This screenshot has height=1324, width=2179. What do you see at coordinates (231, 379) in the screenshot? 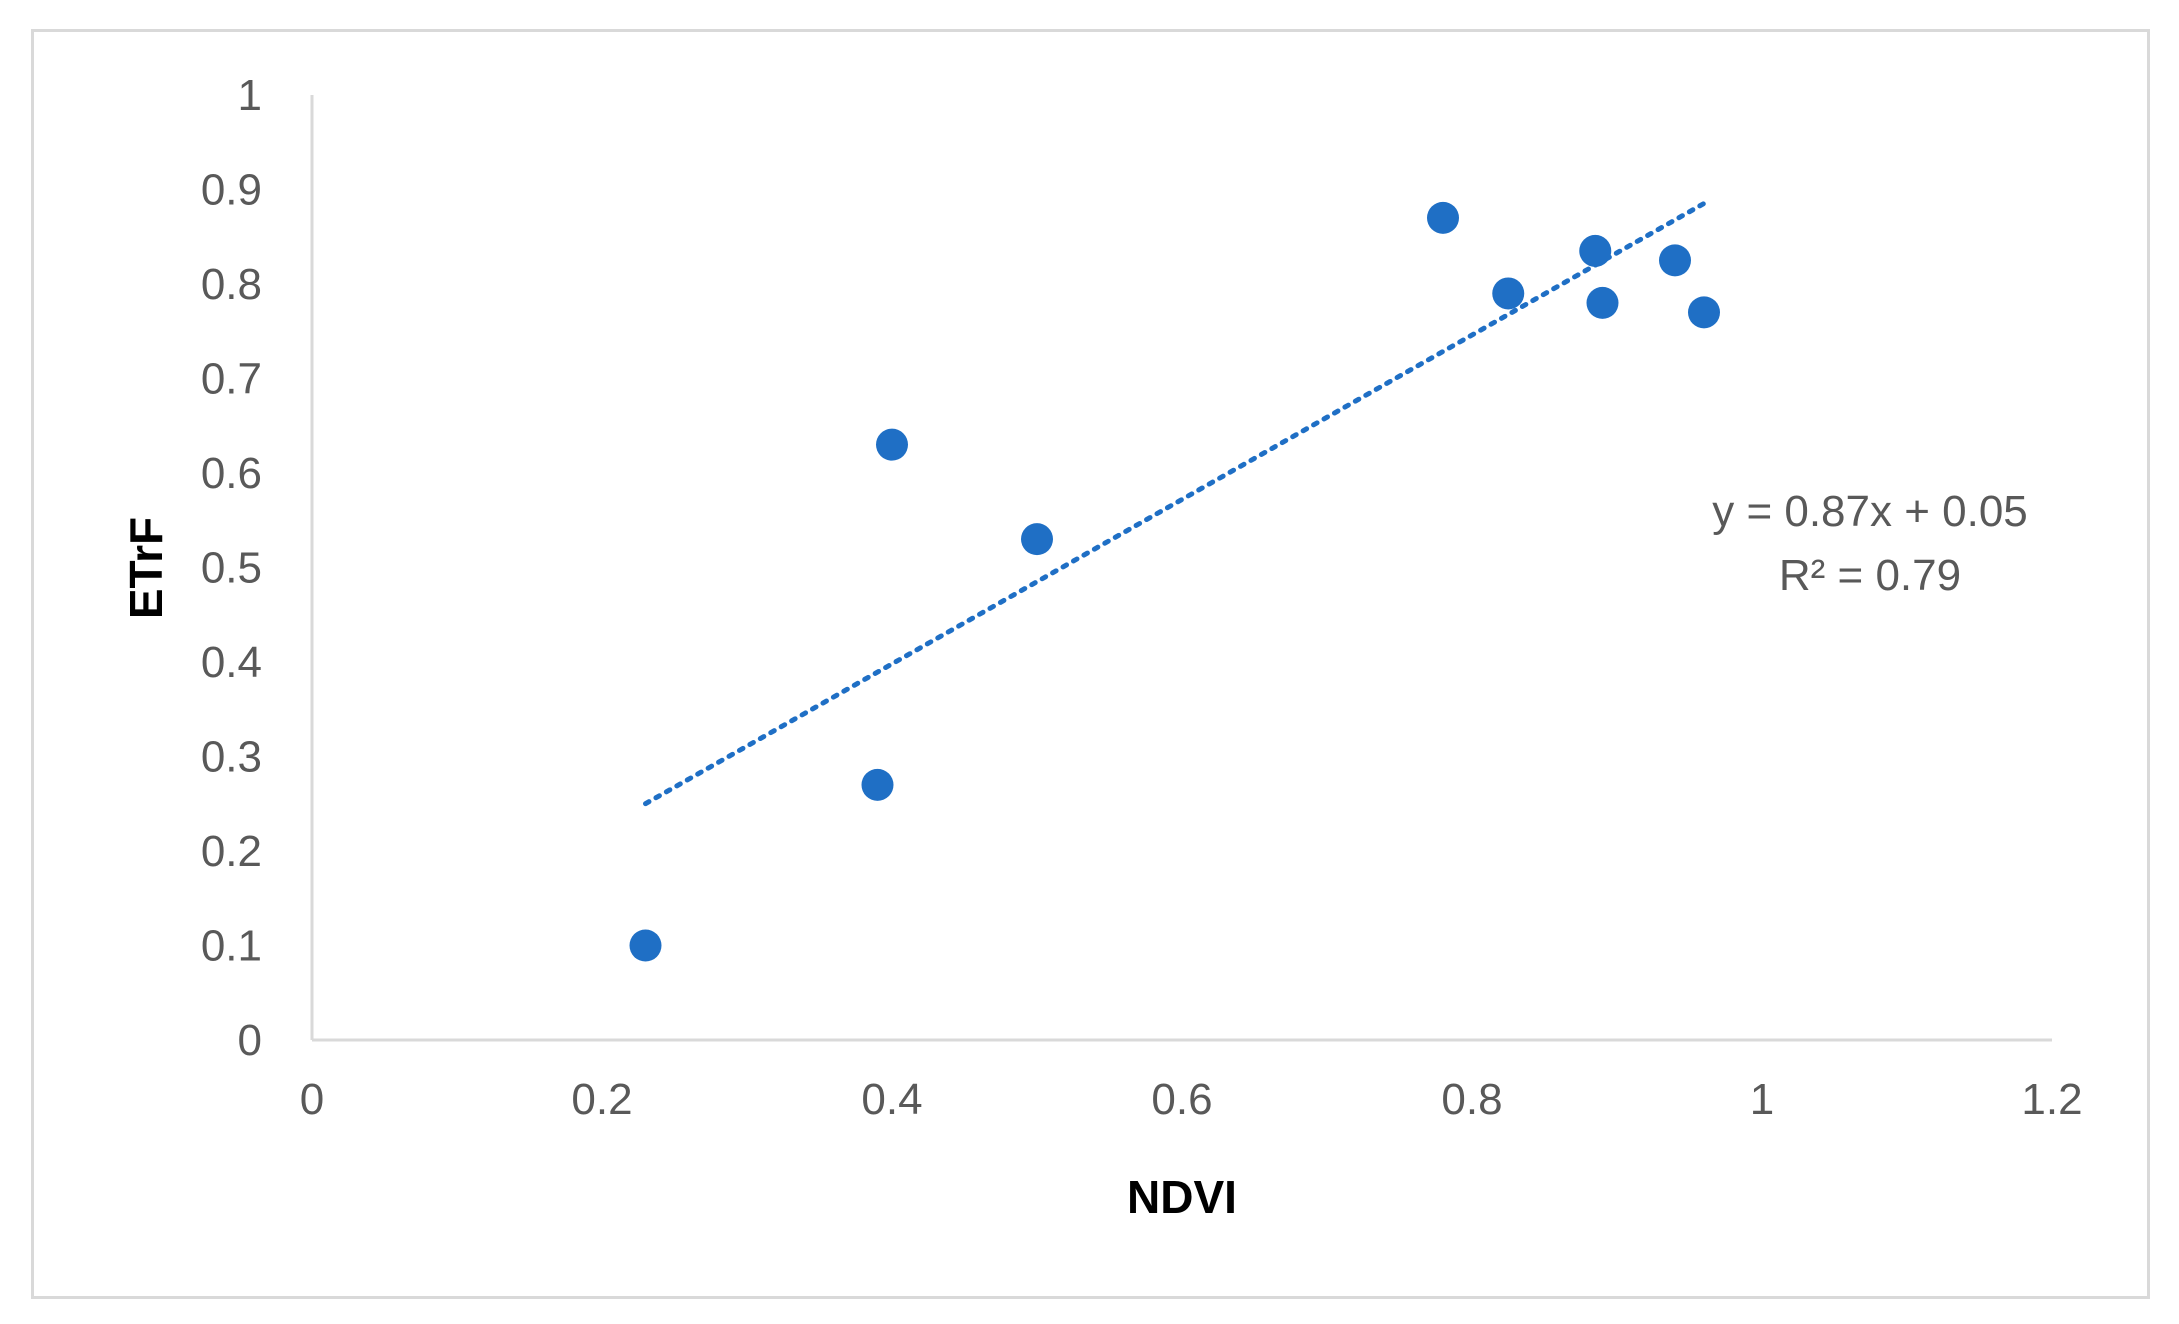
I see `y-tick-label: 0.7` at bounding box center [231, 379].